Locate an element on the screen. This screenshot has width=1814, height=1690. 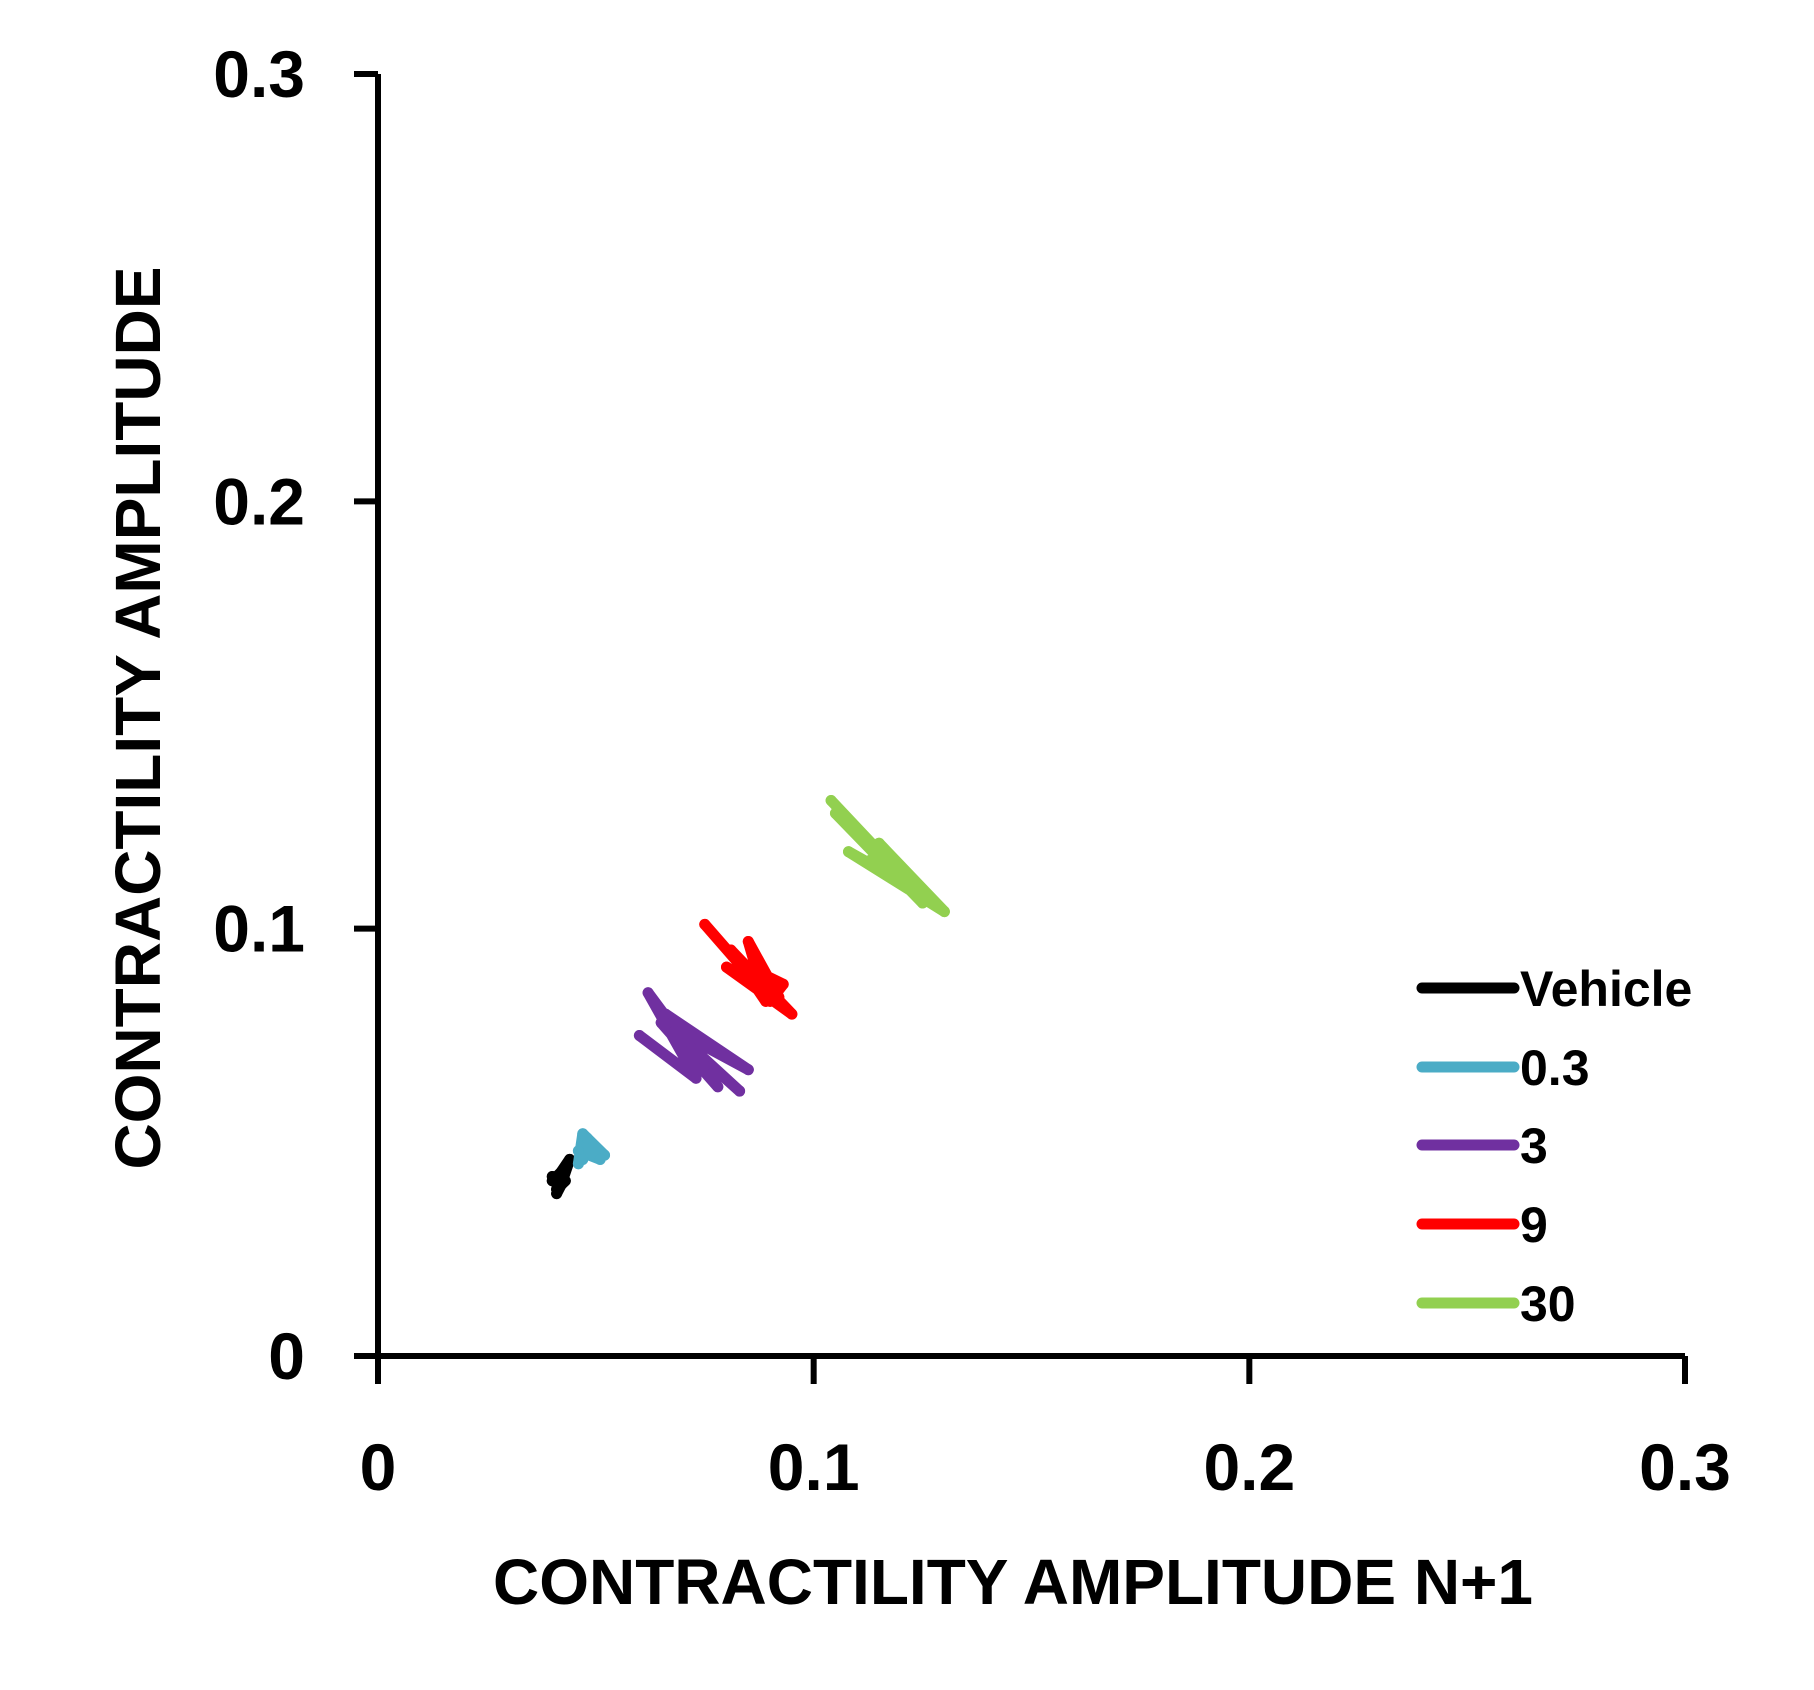
x-tick-label: 0.2 is located at coordinates (1249, 1467).